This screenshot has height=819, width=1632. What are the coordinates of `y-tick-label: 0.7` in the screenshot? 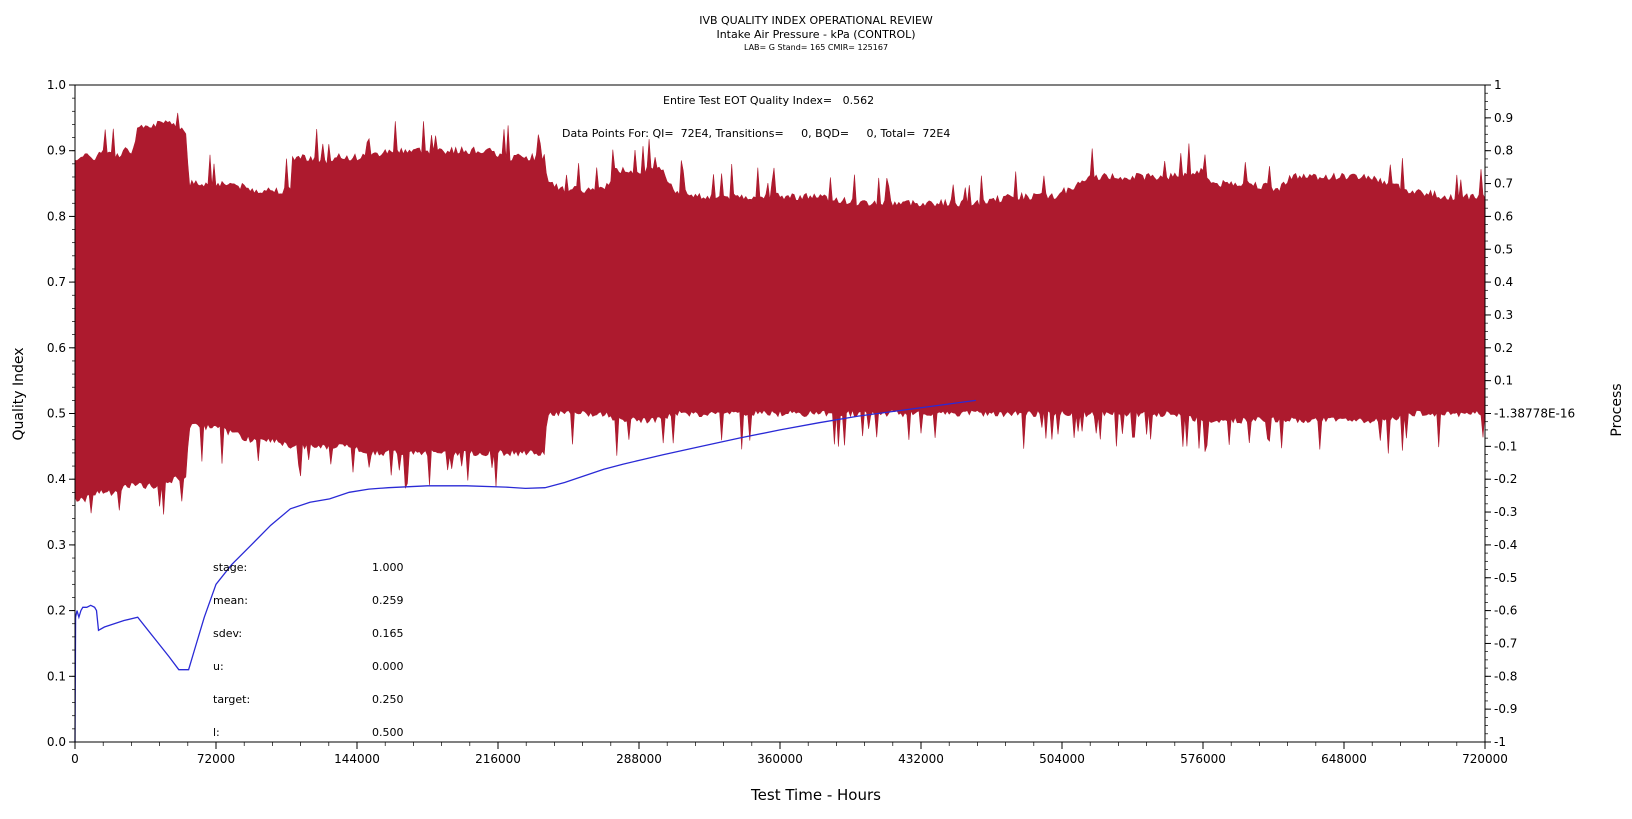 It's located at (56, 282).